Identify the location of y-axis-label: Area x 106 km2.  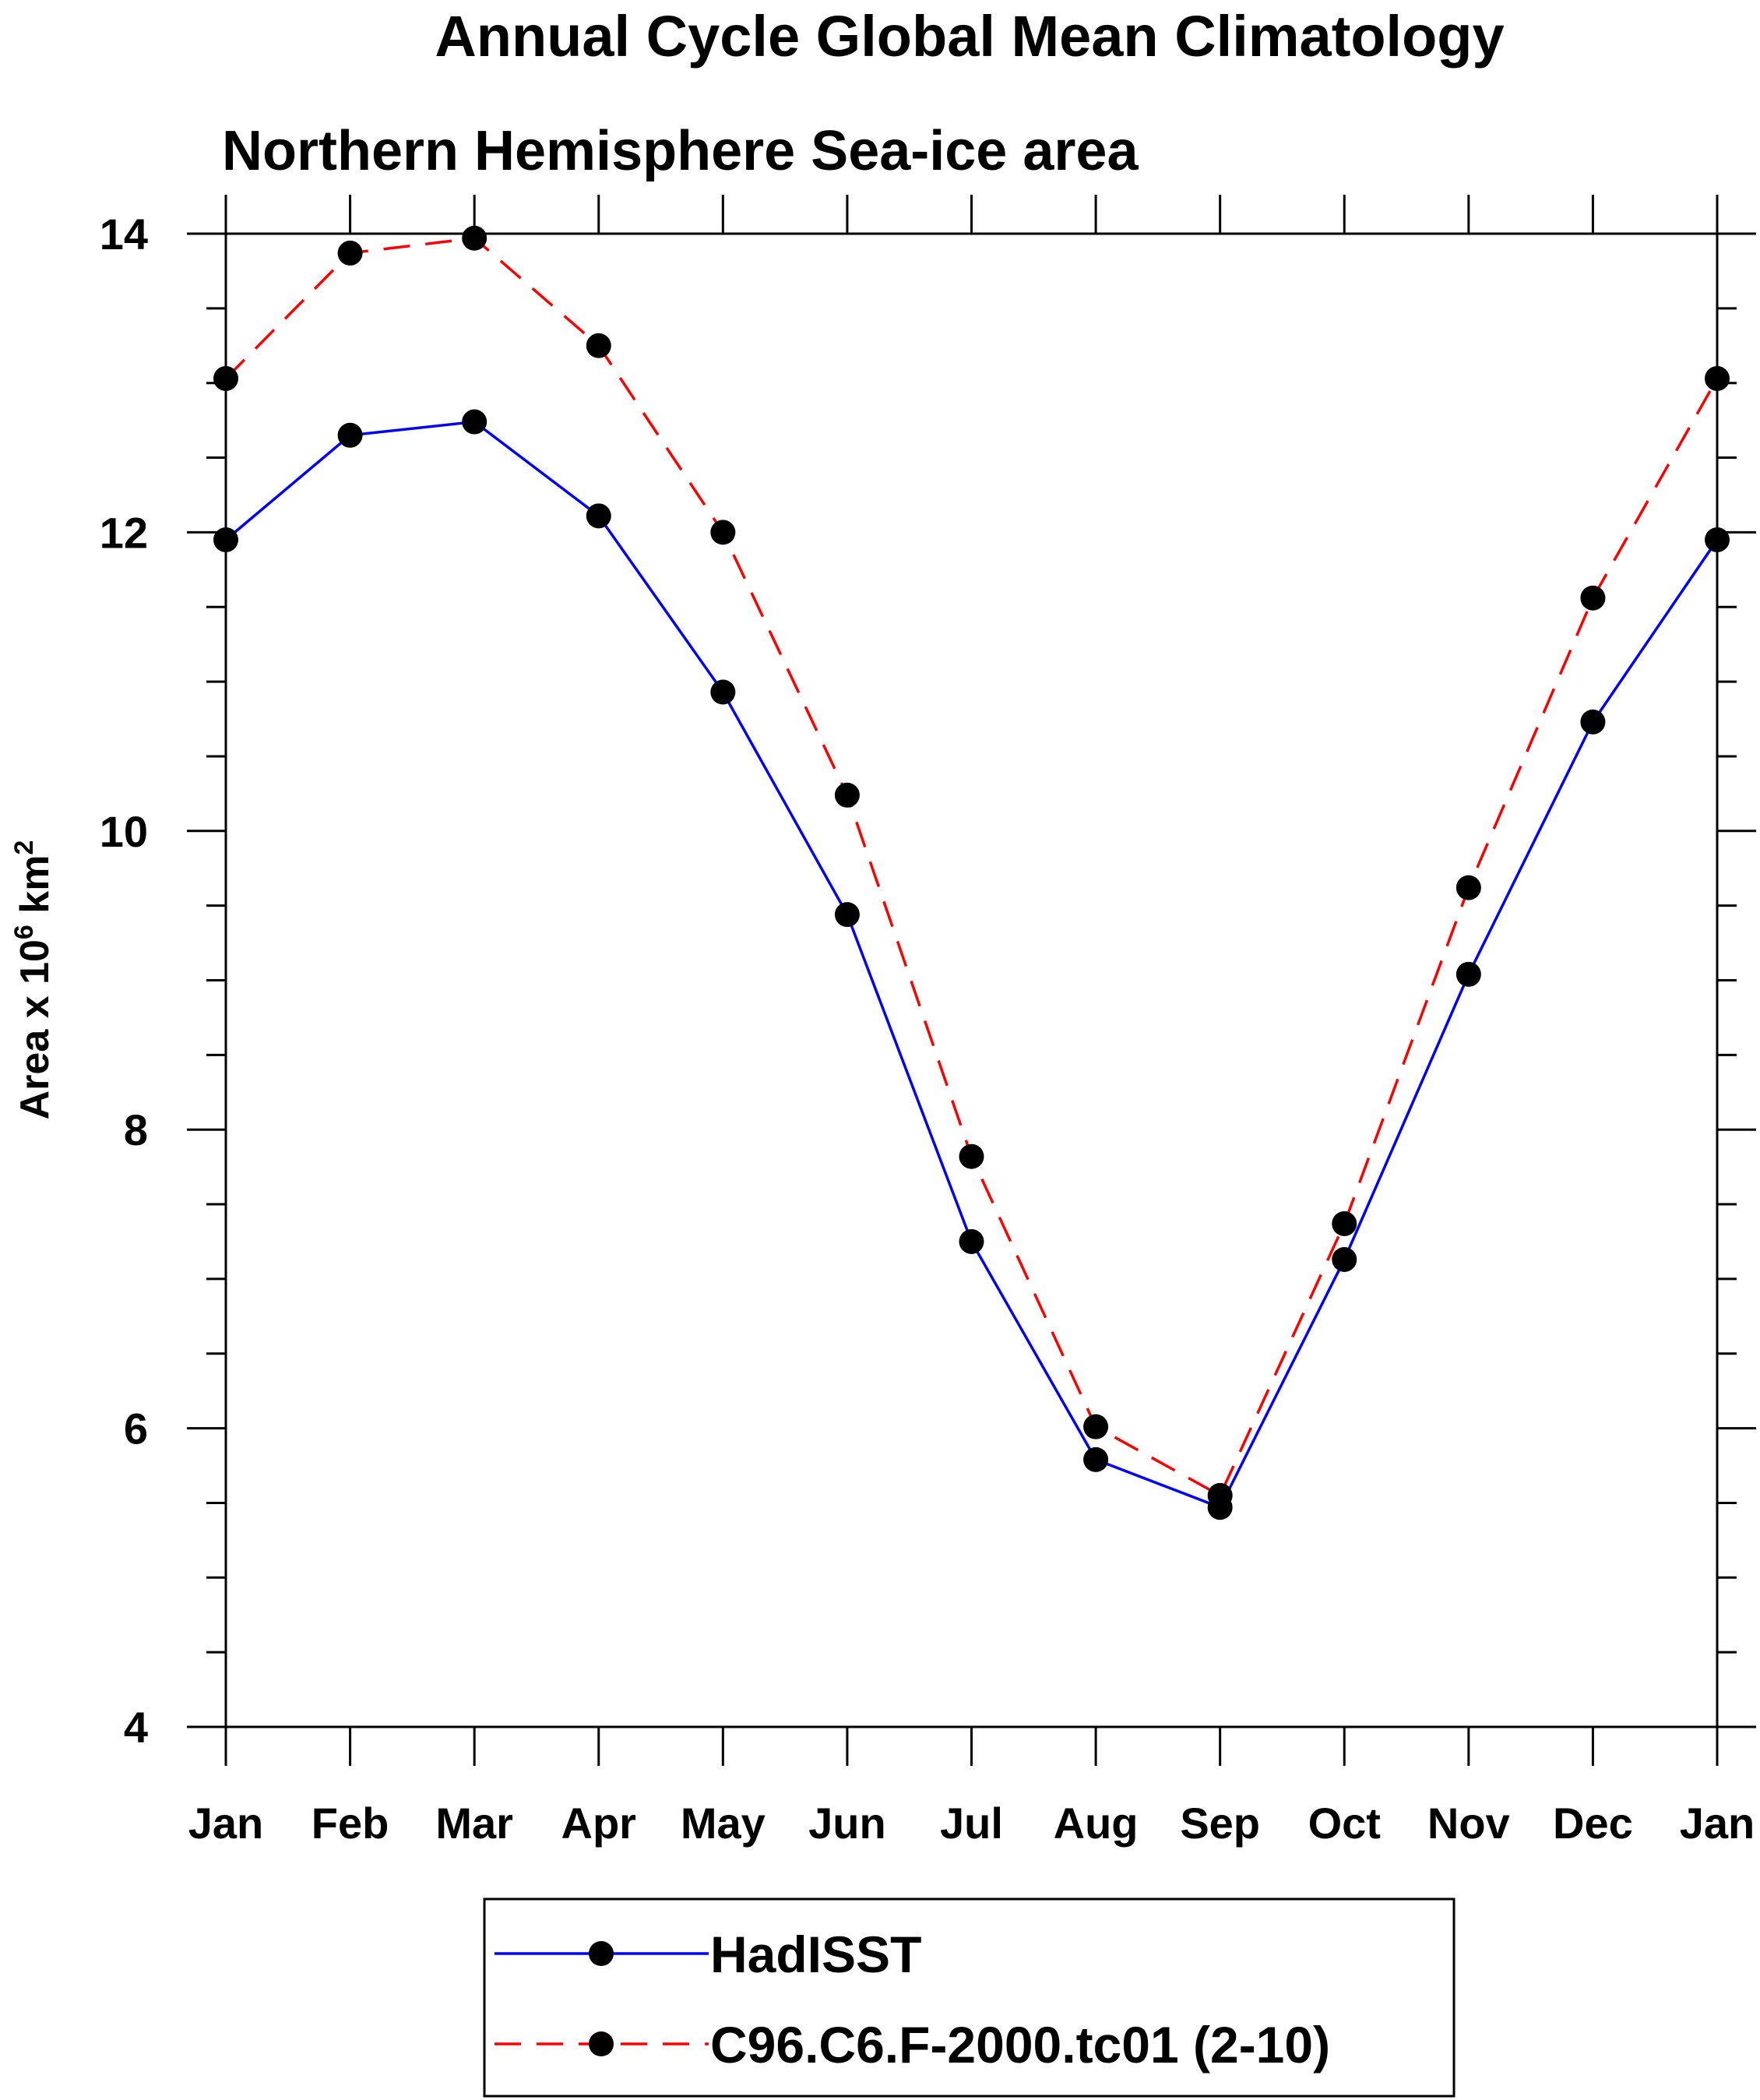
(34, 980).